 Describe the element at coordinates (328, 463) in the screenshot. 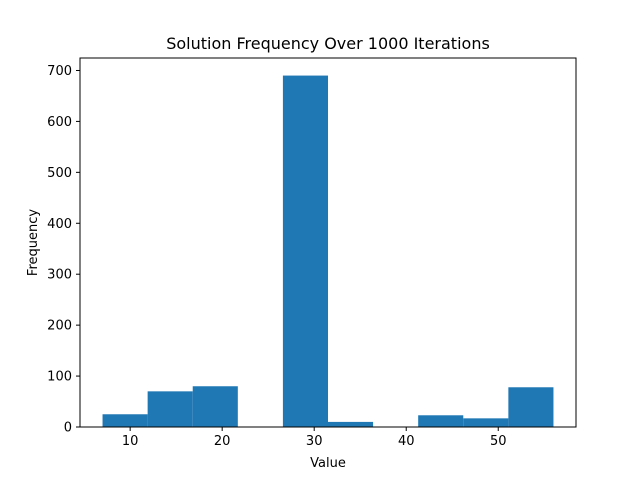

I see `x-axis-label: Value` at that location.